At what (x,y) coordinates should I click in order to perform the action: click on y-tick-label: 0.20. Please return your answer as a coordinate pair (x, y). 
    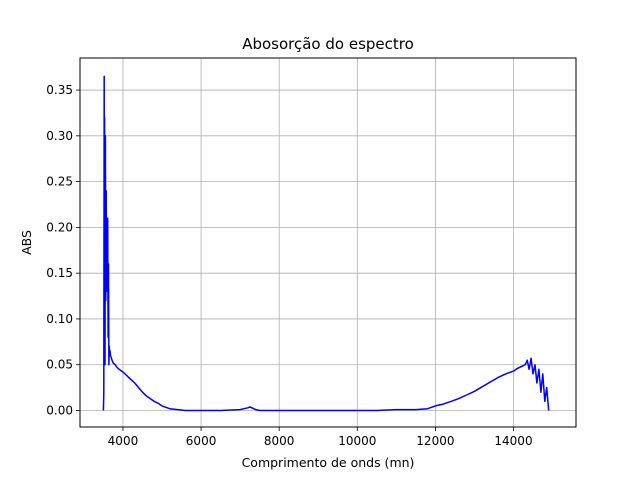
    Looking at the image, I should click on (59, 227).